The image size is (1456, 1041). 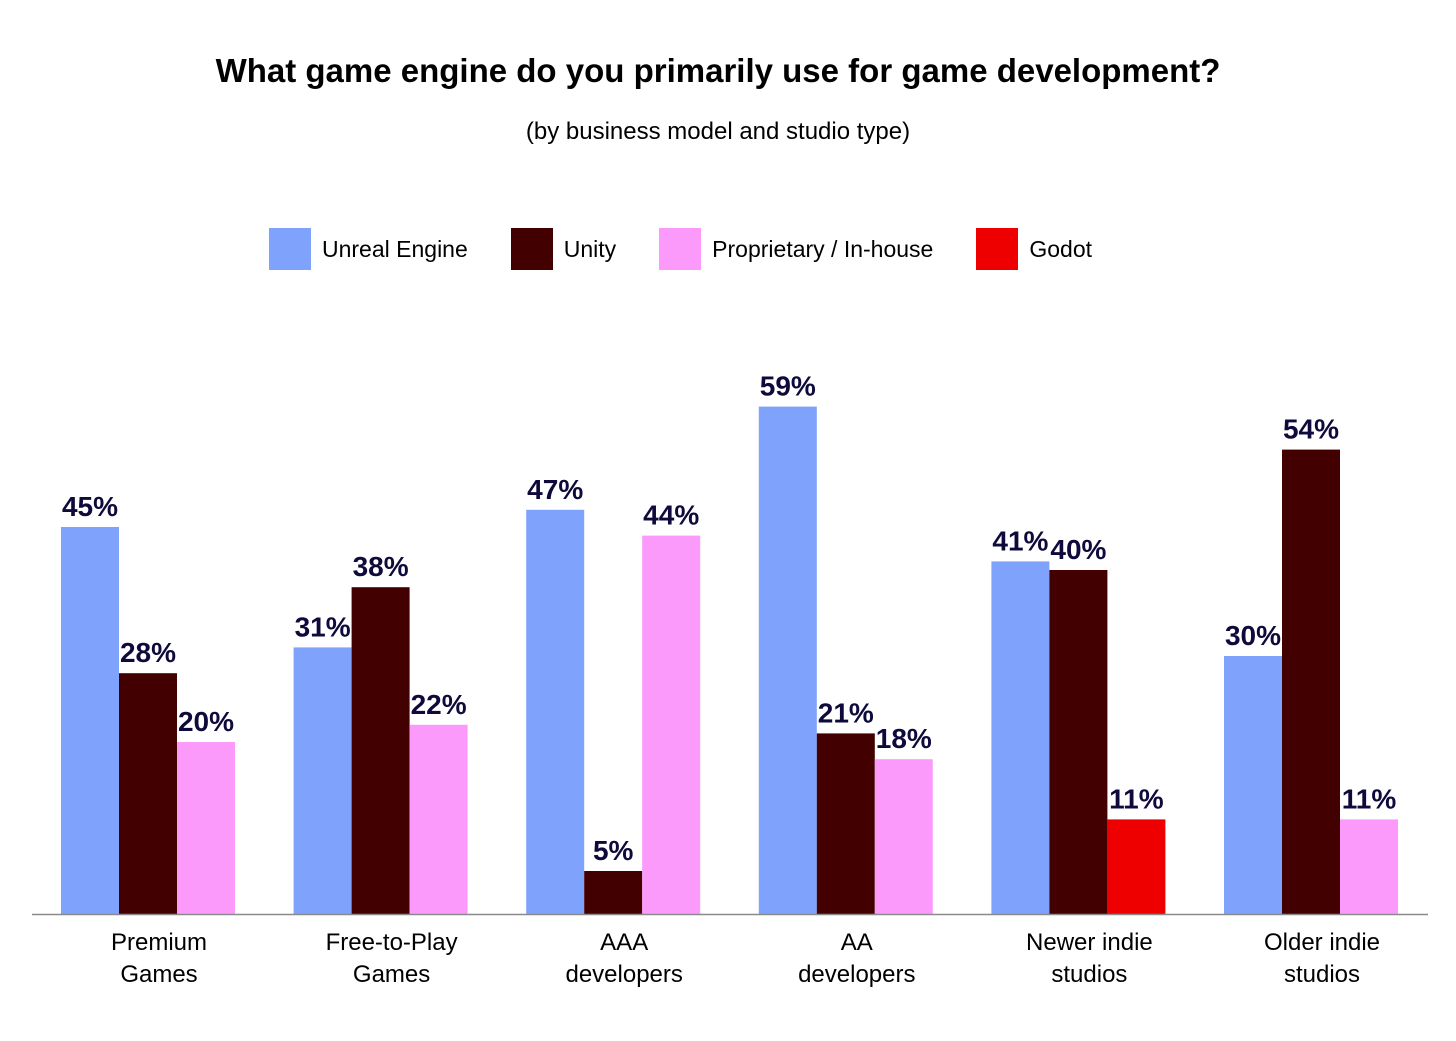 What do you see at coordinates (438, 819) in the screenshot?
I see `bar-proprietary-in-house-free-to-play-games` at bounding box center [438, 819].